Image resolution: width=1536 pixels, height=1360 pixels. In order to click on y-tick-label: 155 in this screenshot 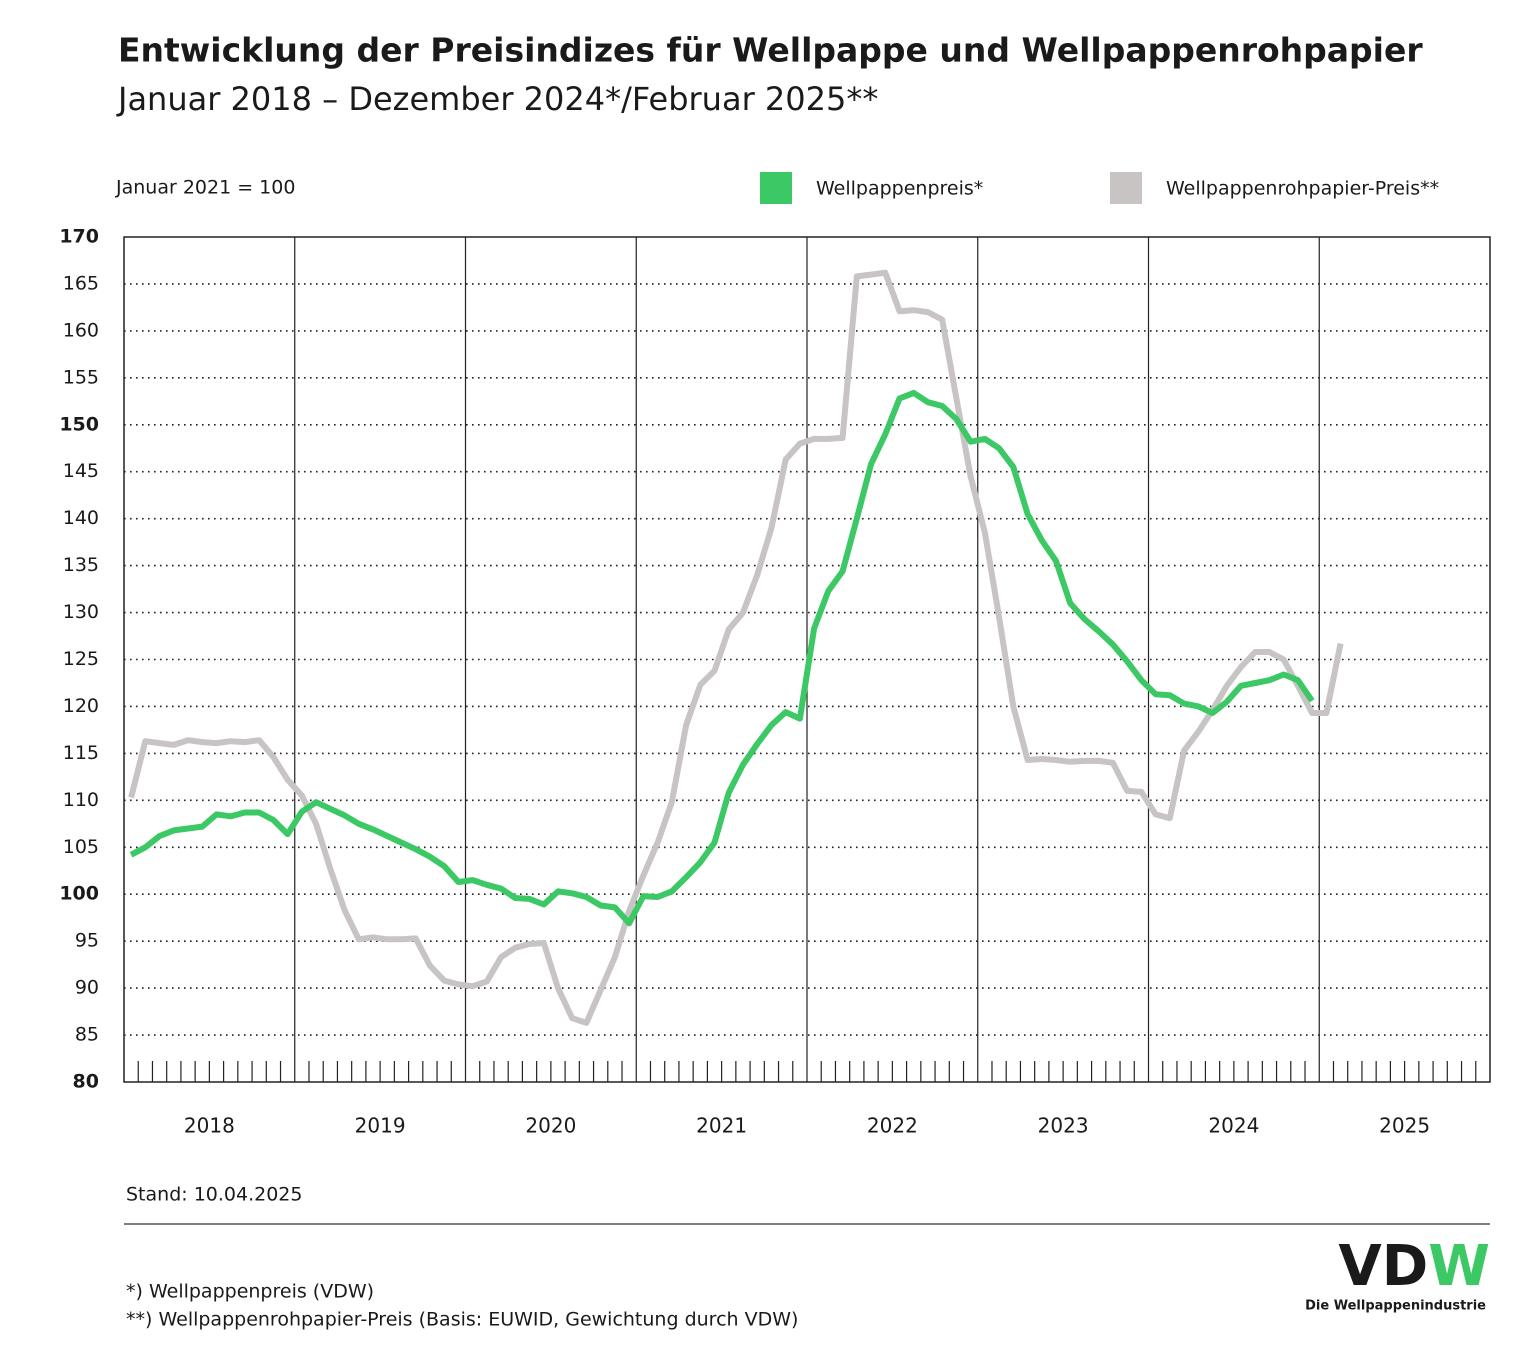, I will do `click(81, 377)`.